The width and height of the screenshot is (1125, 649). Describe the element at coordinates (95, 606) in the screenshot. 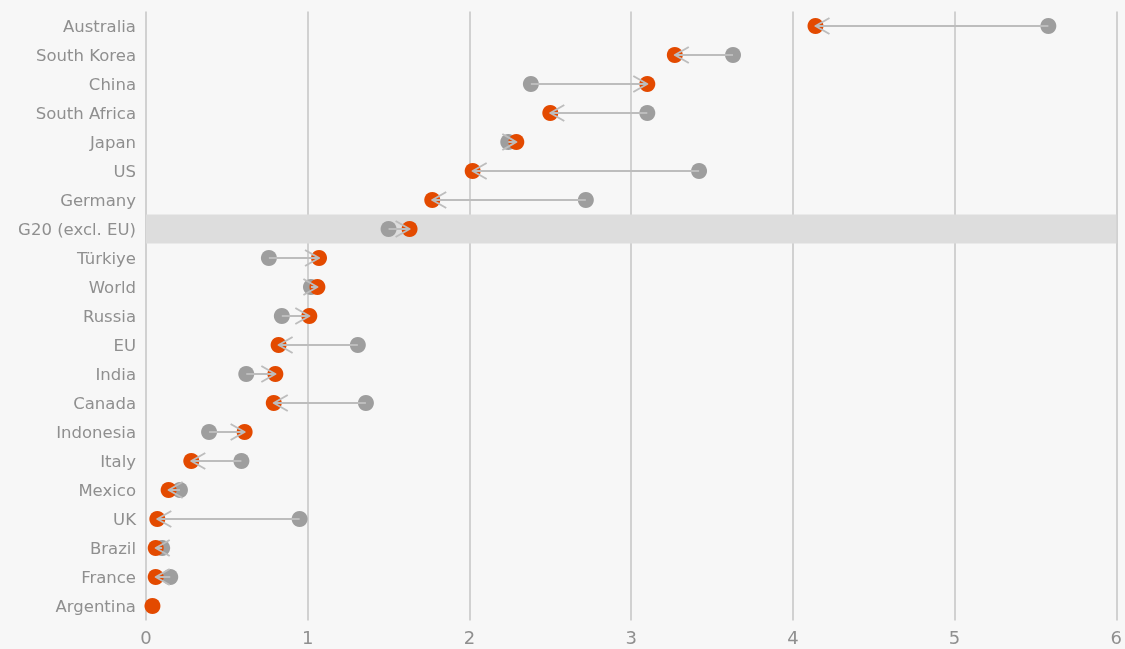

I see `y-tick-label: Argentina` at that location.